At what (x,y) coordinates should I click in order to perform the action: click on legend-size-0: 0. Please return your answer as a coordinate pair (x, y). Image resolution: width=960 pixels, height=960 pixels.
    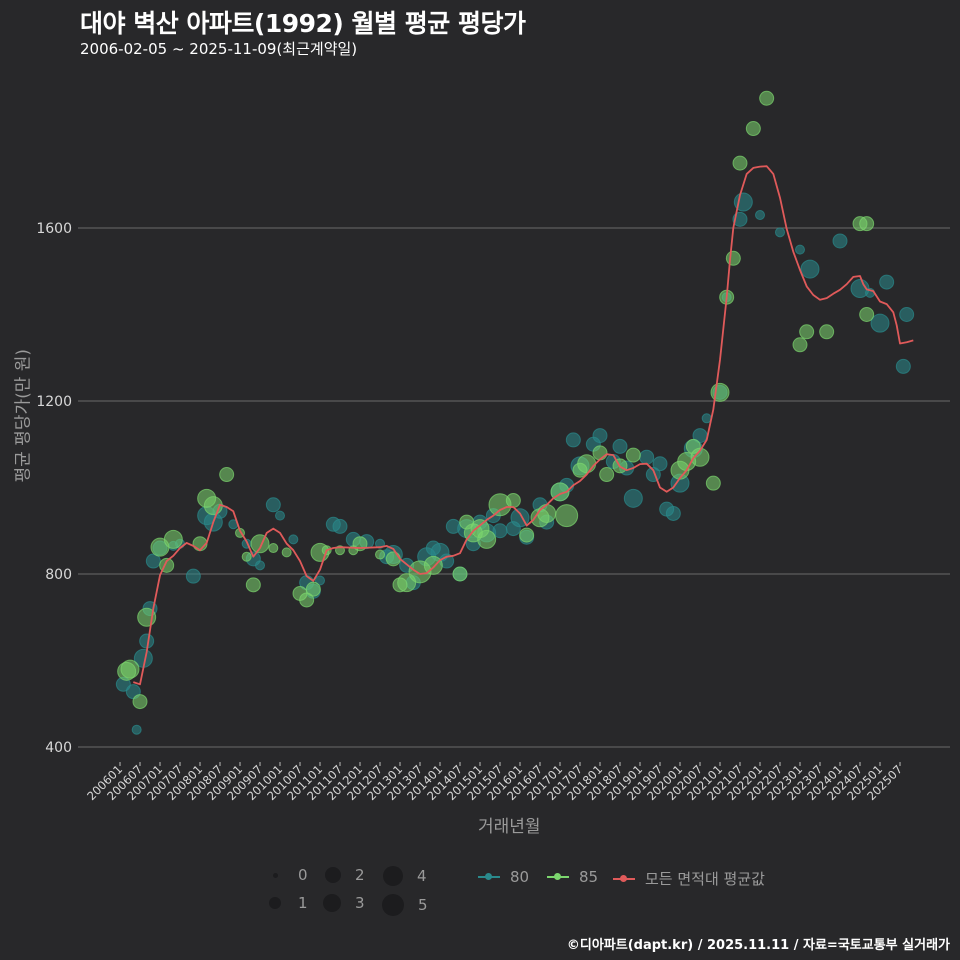
    Looking at the image, I should click on (284, 875).